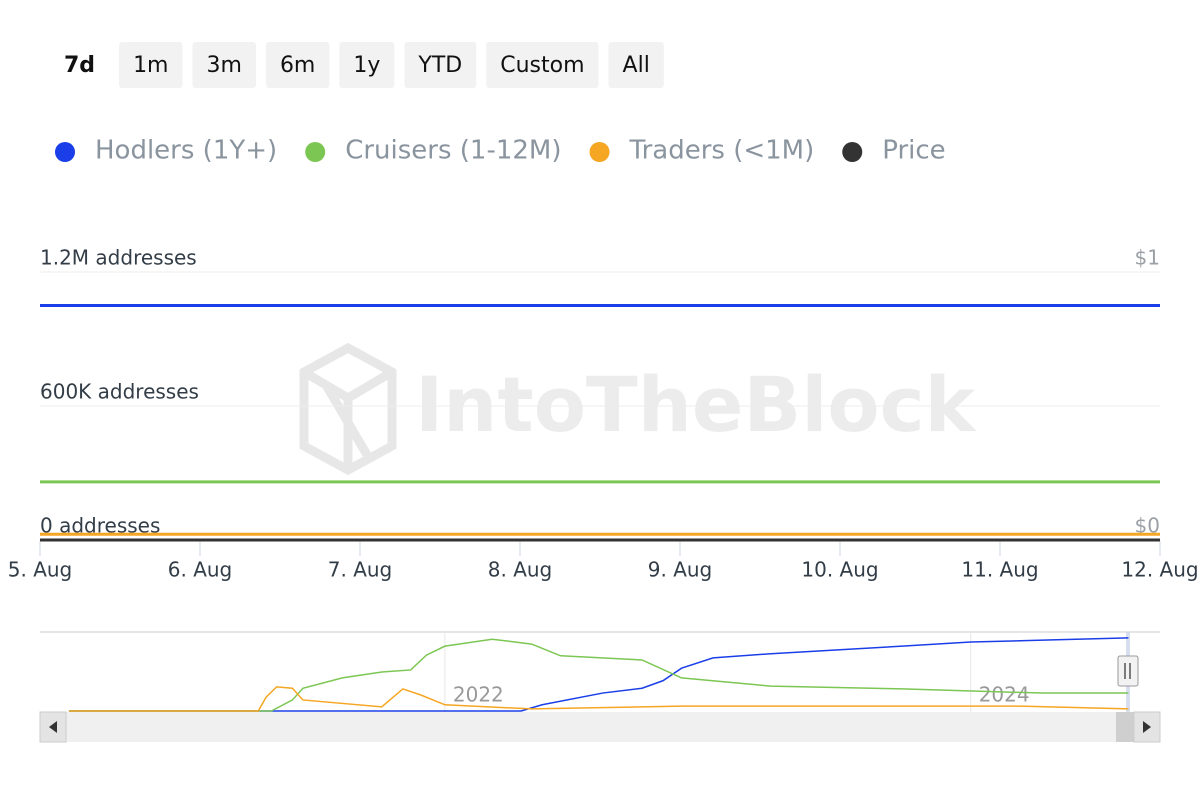 The image size is (1200, 800). I want to click on y-tick-label: 600K addresses, so click(119, 392).